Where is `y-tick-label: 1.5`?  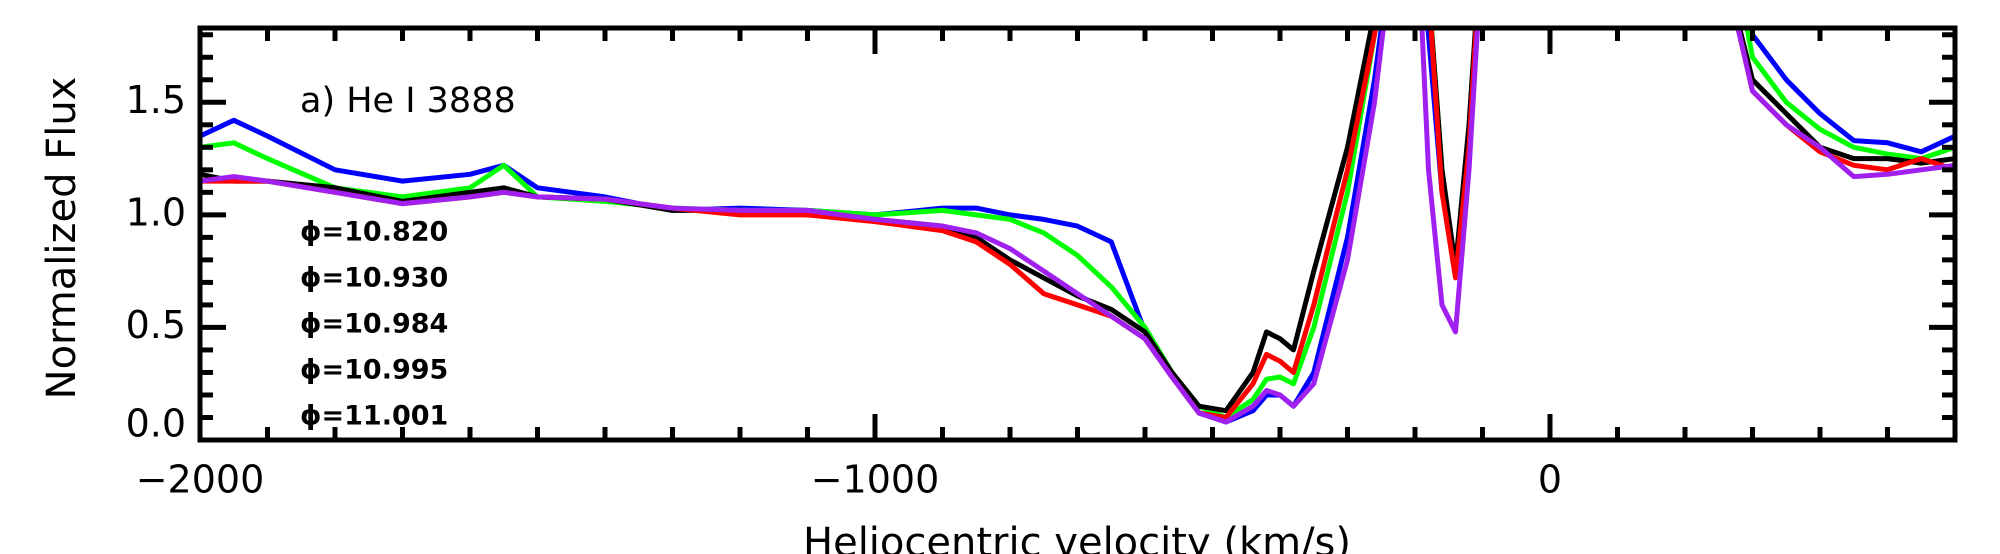 y-tick-label: 1.5 is located at coordinates (156, 100).